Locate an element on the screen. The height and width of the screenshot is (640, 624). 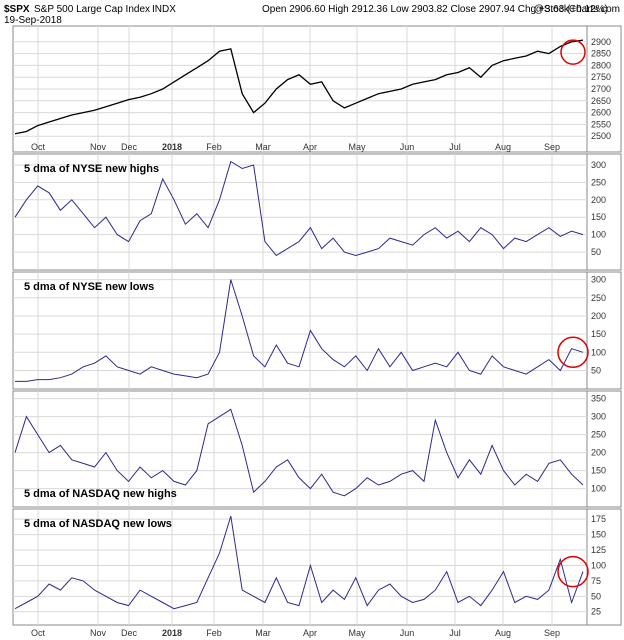
y-tick-label: 2600 is located at coordinates (601, 113).